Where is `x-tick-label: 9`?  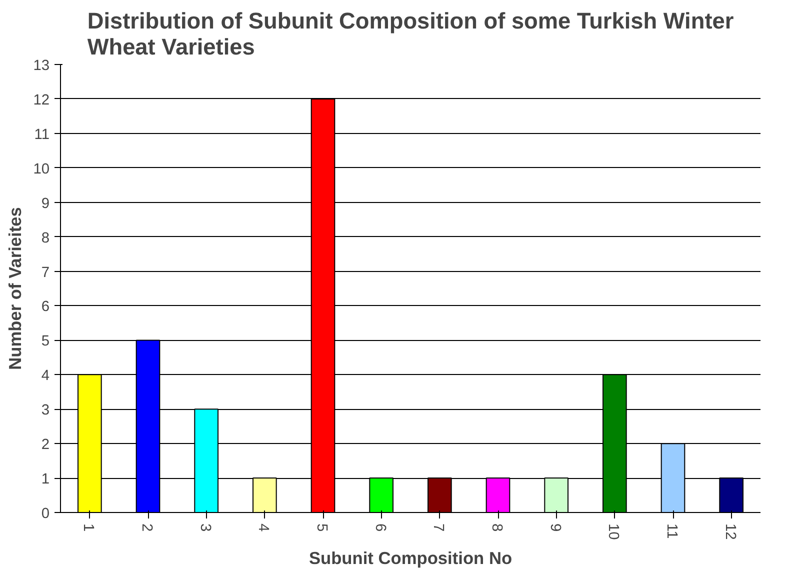
x-tick-label: 9 is located at coordinates (554, 528).